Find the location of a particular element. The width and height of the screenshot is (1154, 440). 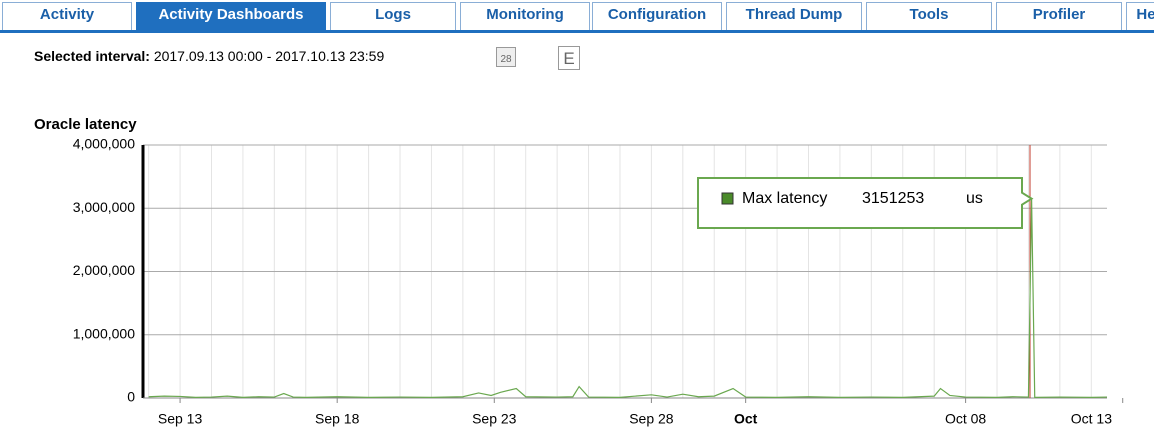

tooltip: Max latency 3151253 us is located at coordinates (865, 203).